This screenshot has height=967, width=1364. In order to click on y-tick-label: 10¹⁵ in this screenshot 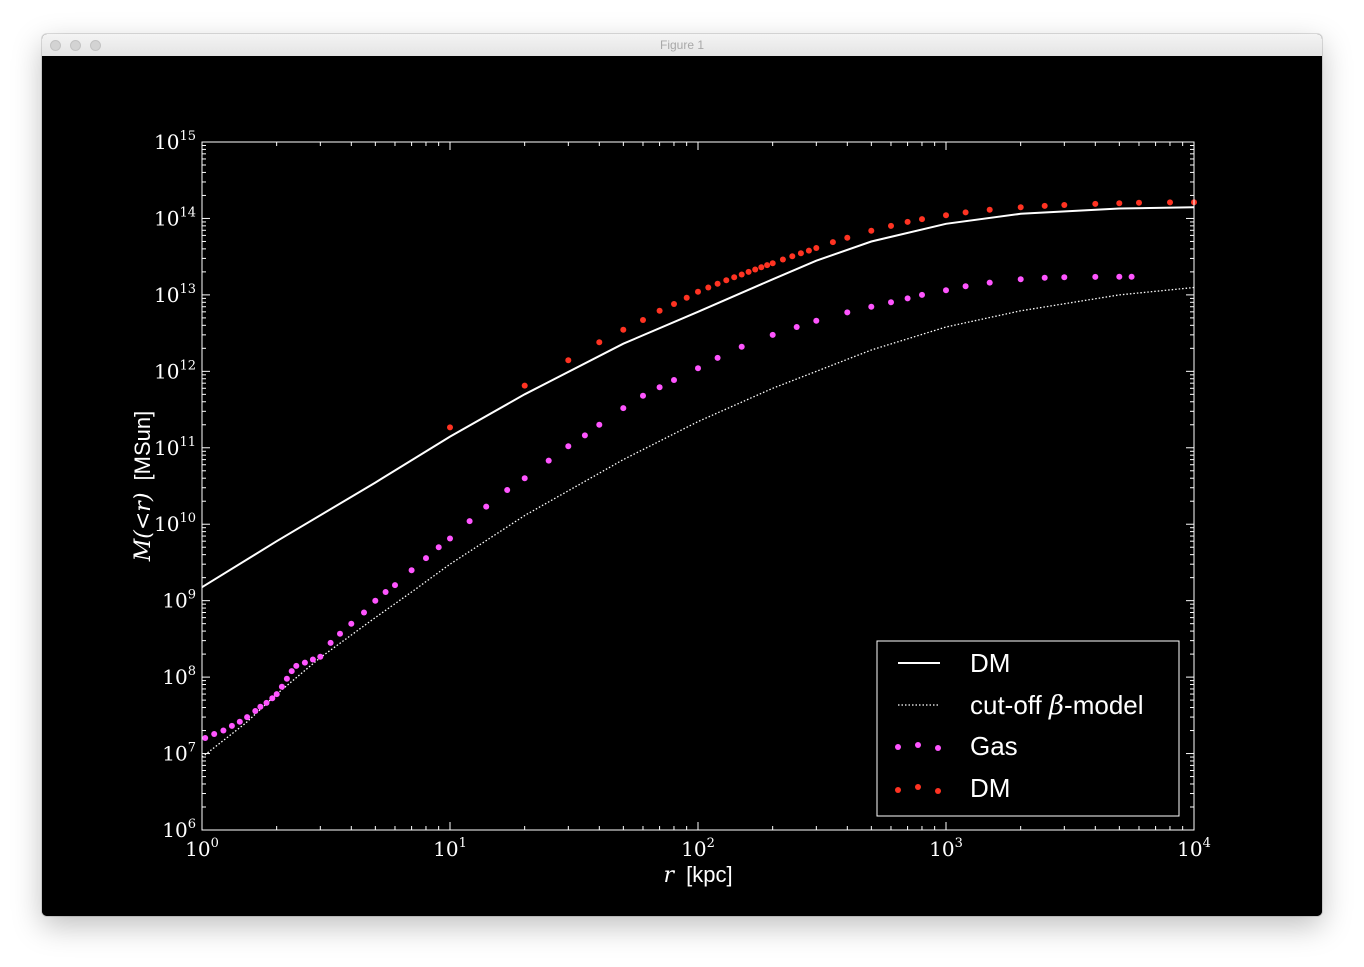, I will do `click(175, 141)`.